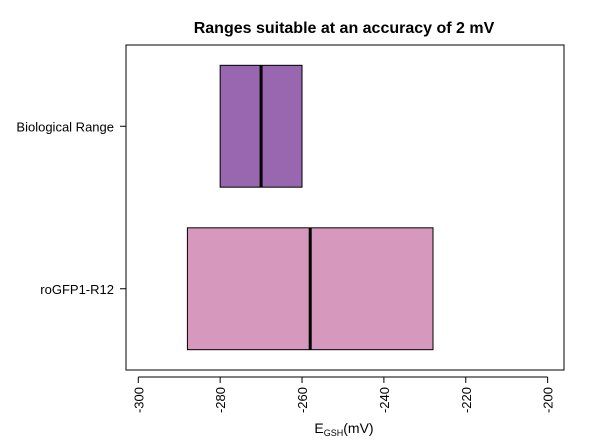 This screenshot has width=589, height=441. I want to click on chart-title: Ranges suitable at an accuracy of 2 mV, so click(344, 28).